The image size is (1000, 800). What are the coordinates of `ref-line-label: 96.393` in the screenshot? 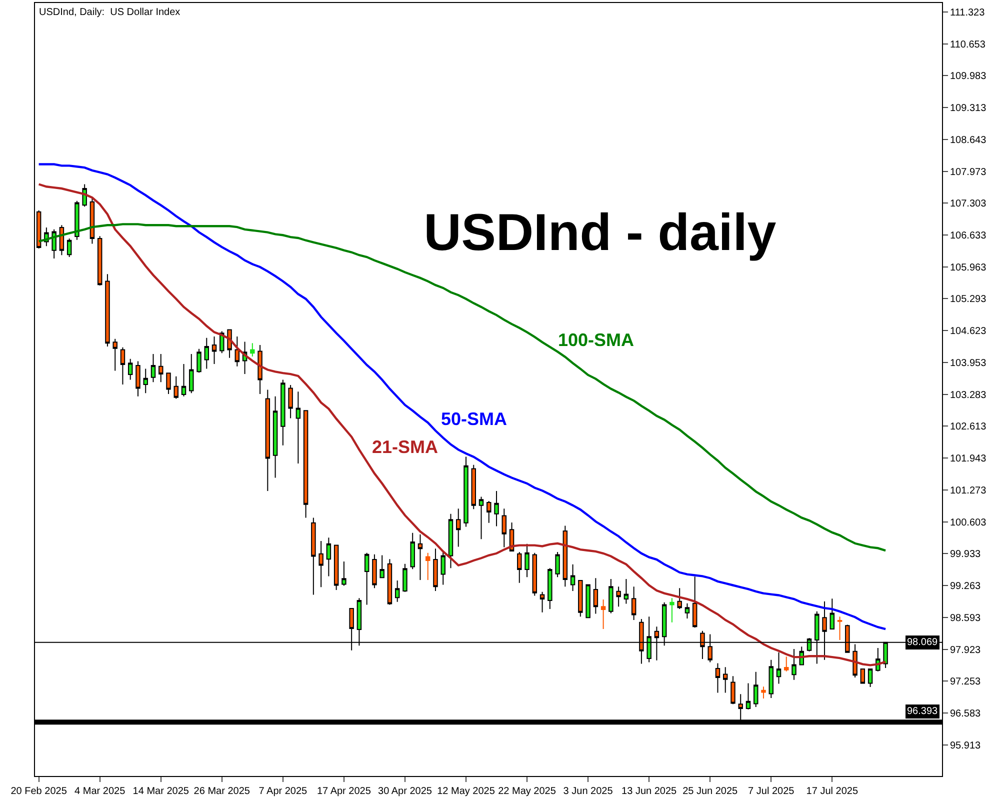 It's located at (922, 711).